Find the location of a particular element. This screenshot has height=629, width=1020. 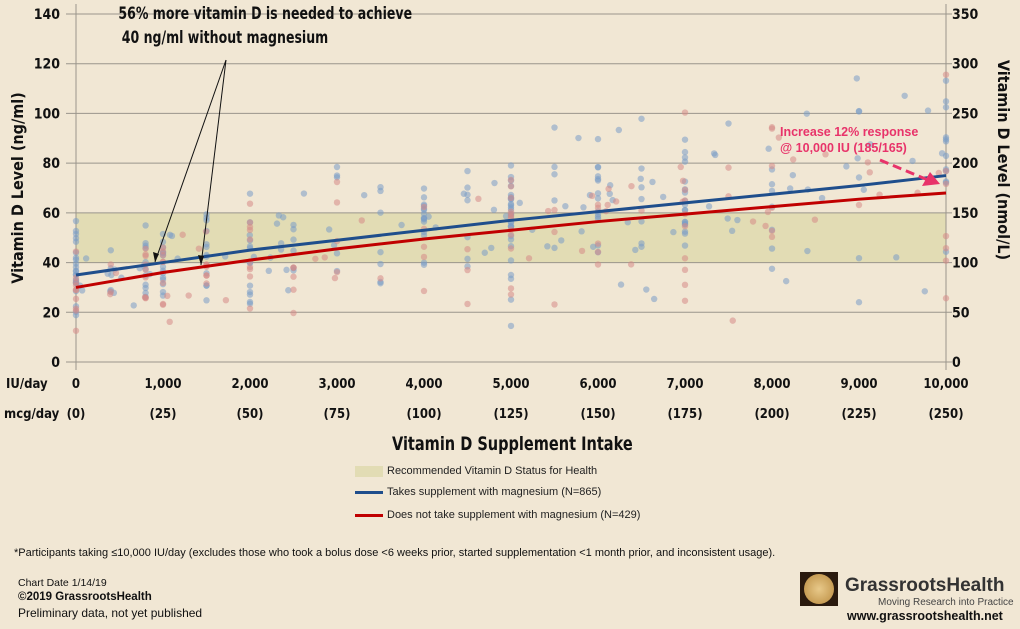

y-tick-right: 300 is located at coordinates (965, 65).